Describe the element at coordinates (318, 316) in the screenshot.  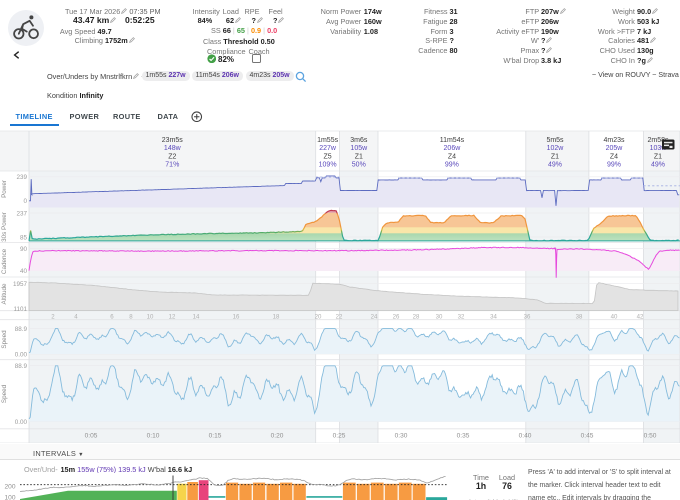
I see `svg-text: 20` at that location.